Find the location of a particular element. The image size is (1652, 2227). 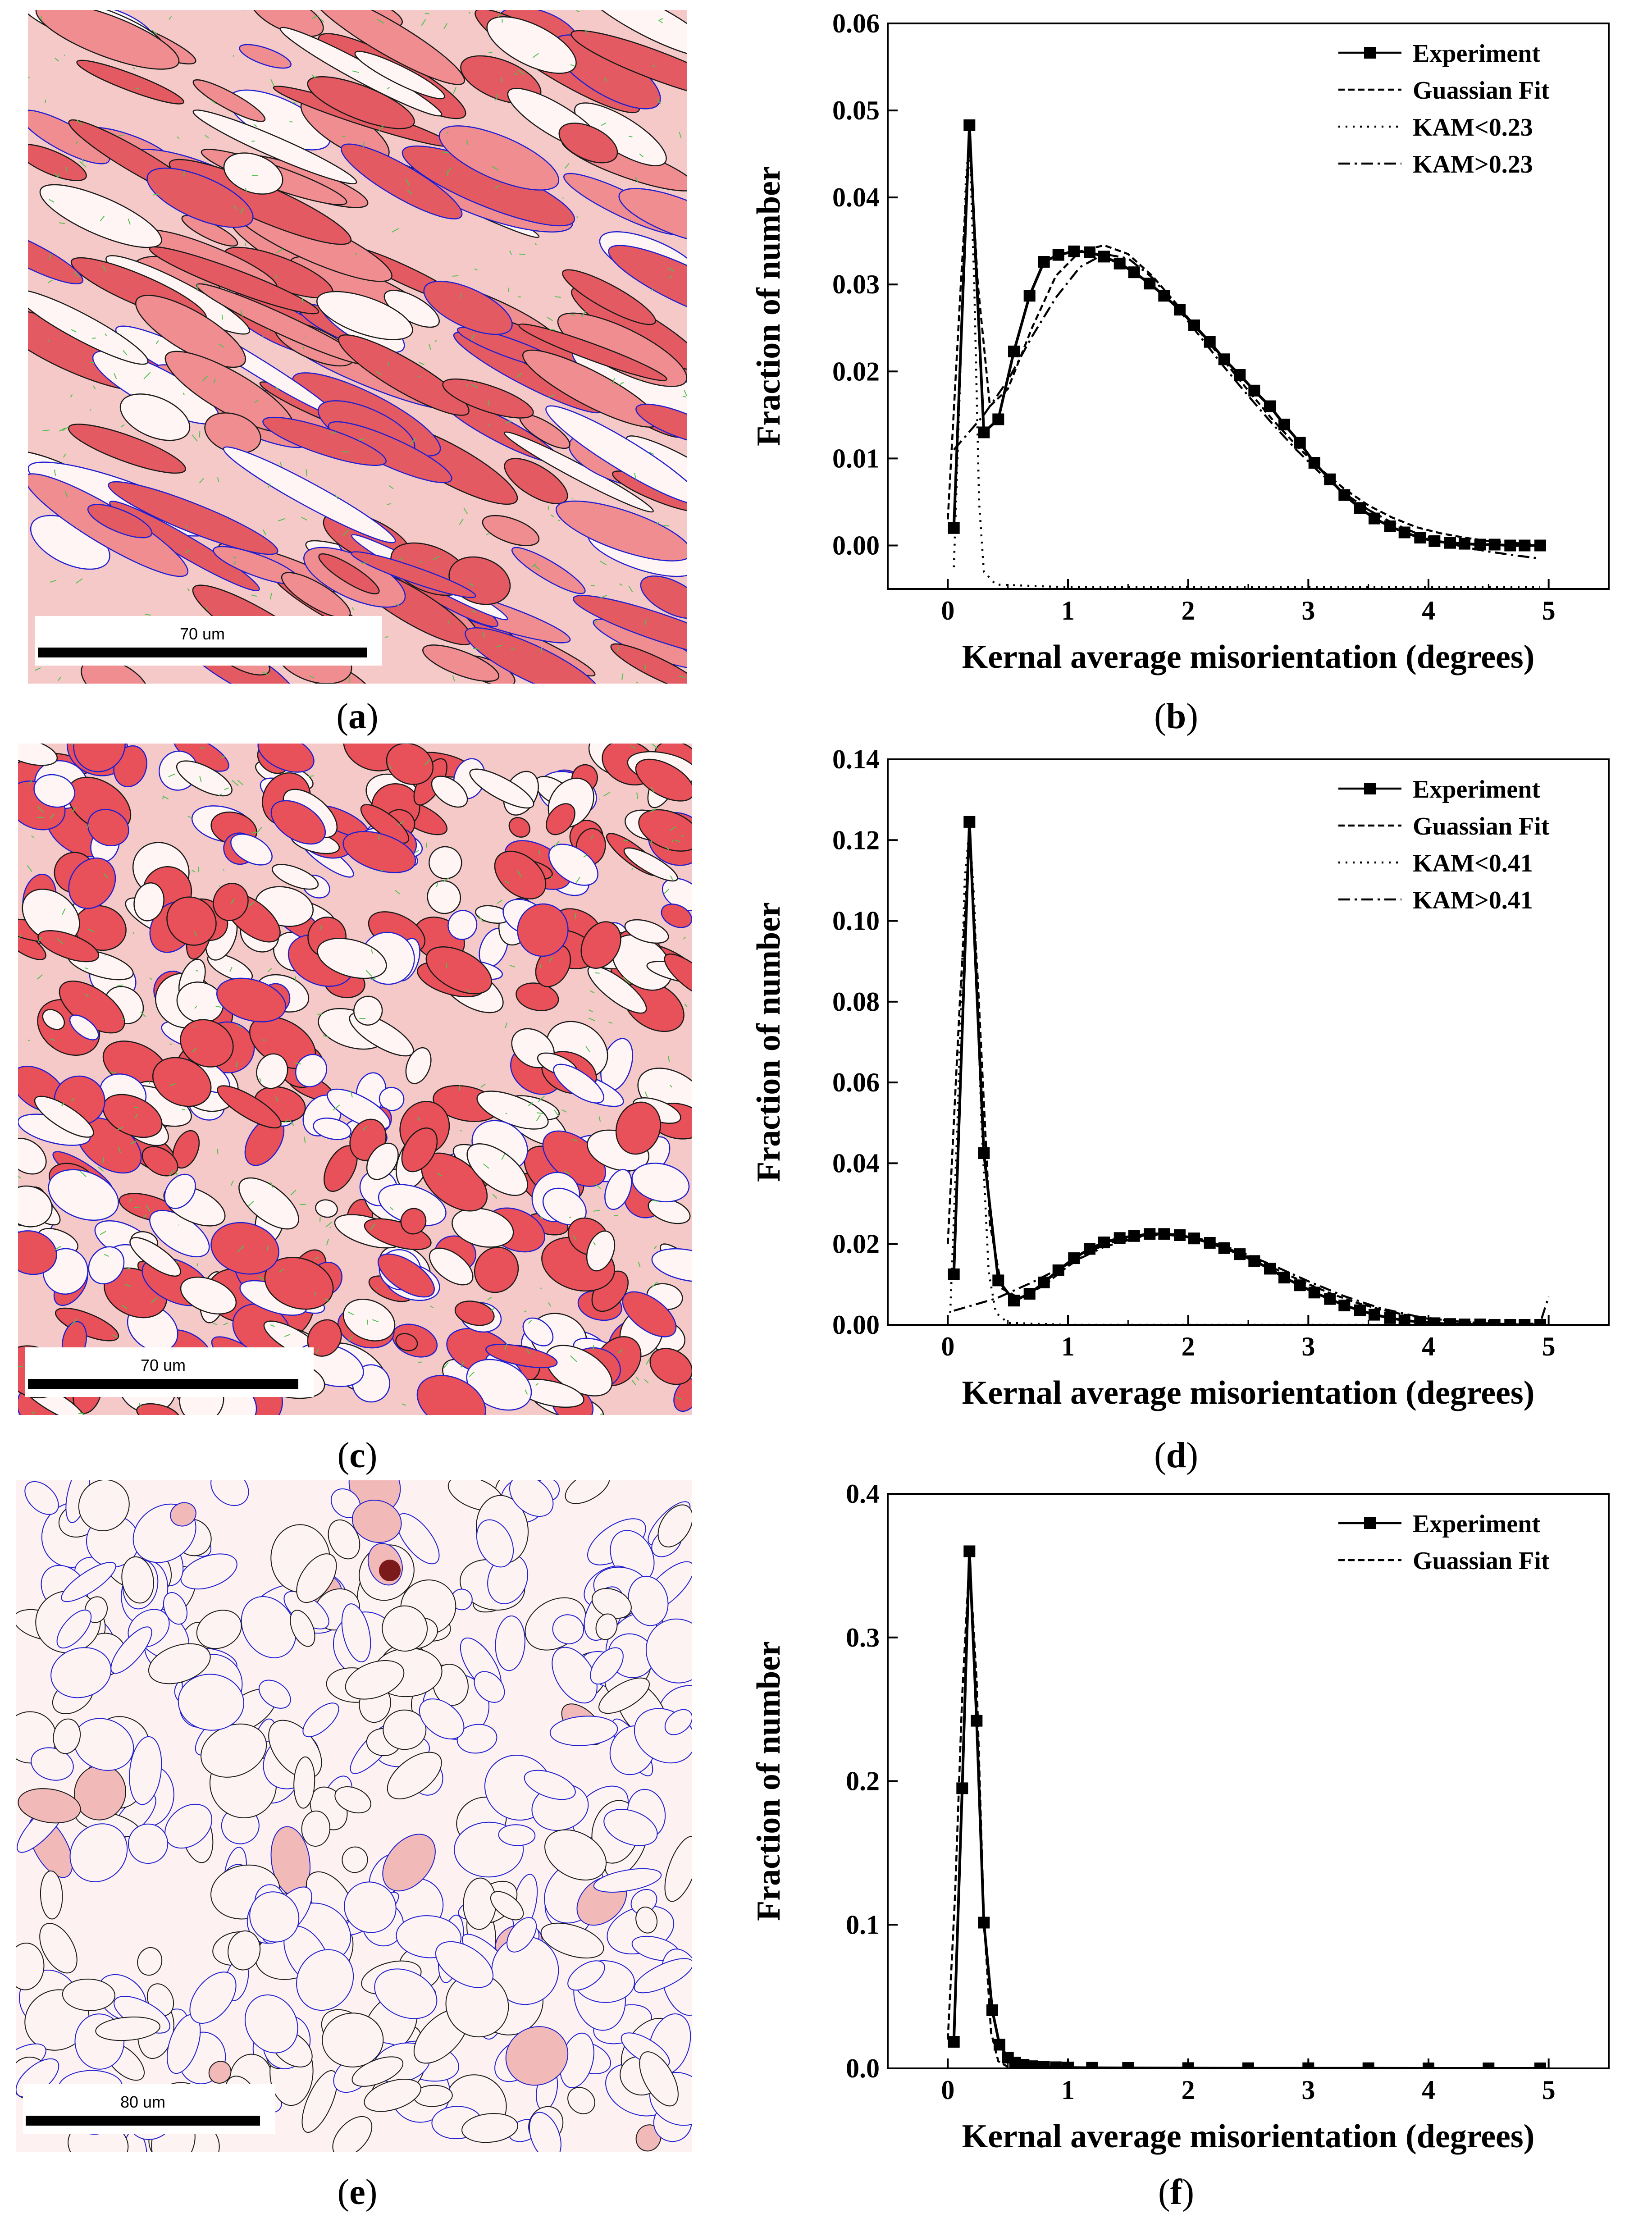

y-tick-label: 0.00 is located at coordinates (856, 1325).